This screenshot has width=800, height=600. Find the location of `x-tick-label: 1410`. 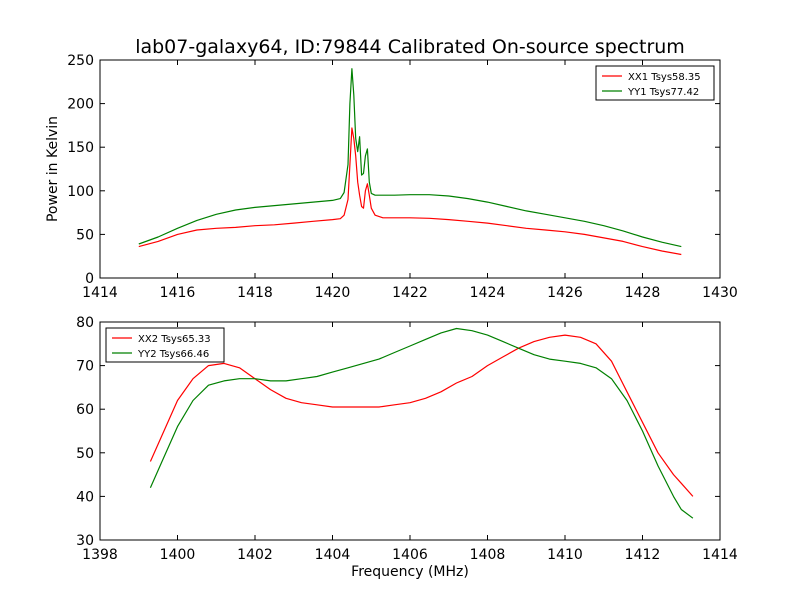

x-tick-label: 1410 is located at coordinates (565, 555).